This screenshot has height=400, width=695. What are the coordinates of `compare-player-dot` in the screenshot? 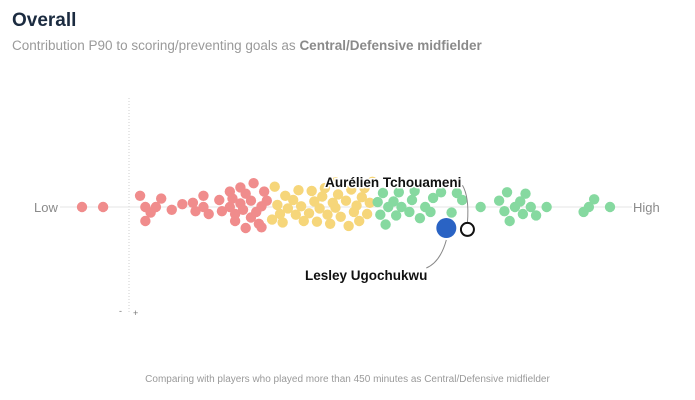 It's located at (467, 229).